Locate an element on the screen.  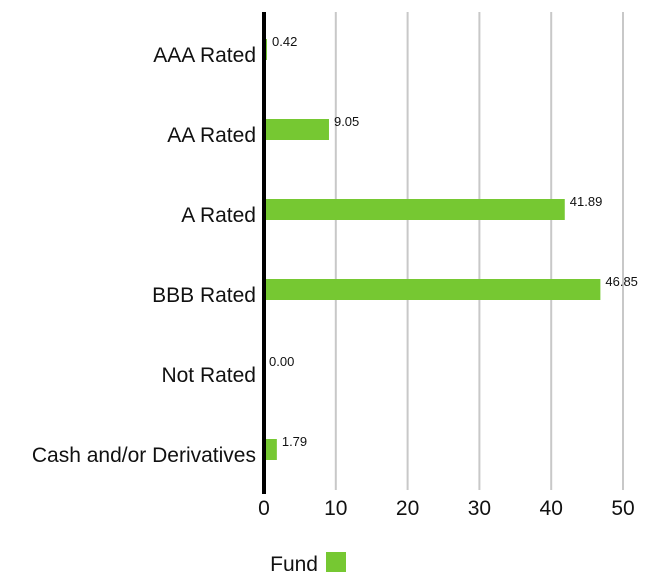
category-label: AAA Rated is located at coordinates (204, 55).